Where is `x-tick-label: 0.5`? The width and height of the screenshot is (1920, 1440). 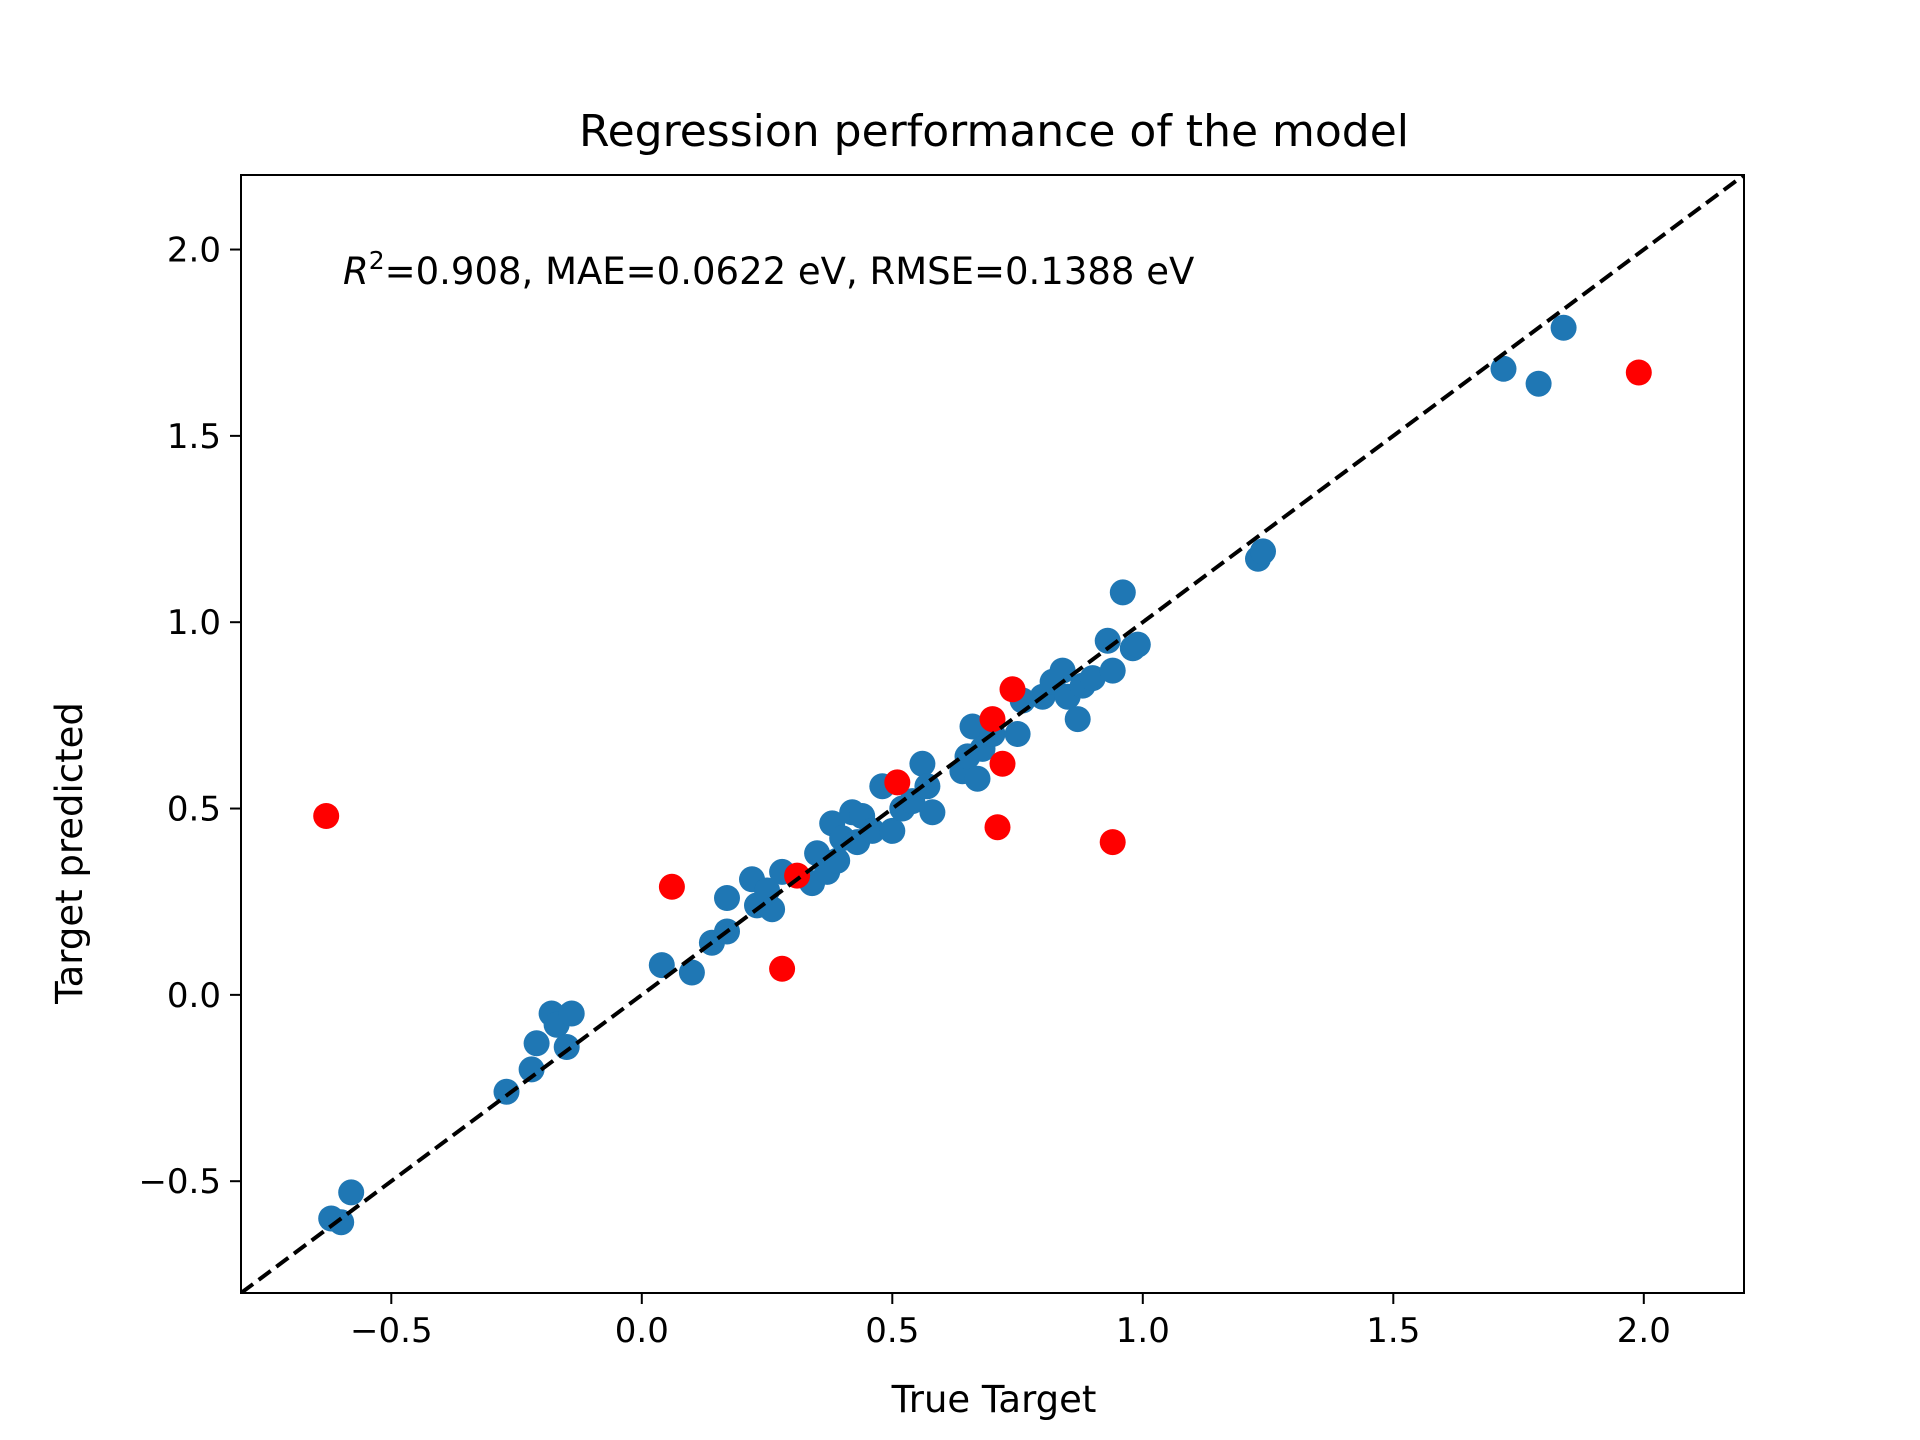 x-tick-label: 0.5 is located at coordinates (892, 1331).